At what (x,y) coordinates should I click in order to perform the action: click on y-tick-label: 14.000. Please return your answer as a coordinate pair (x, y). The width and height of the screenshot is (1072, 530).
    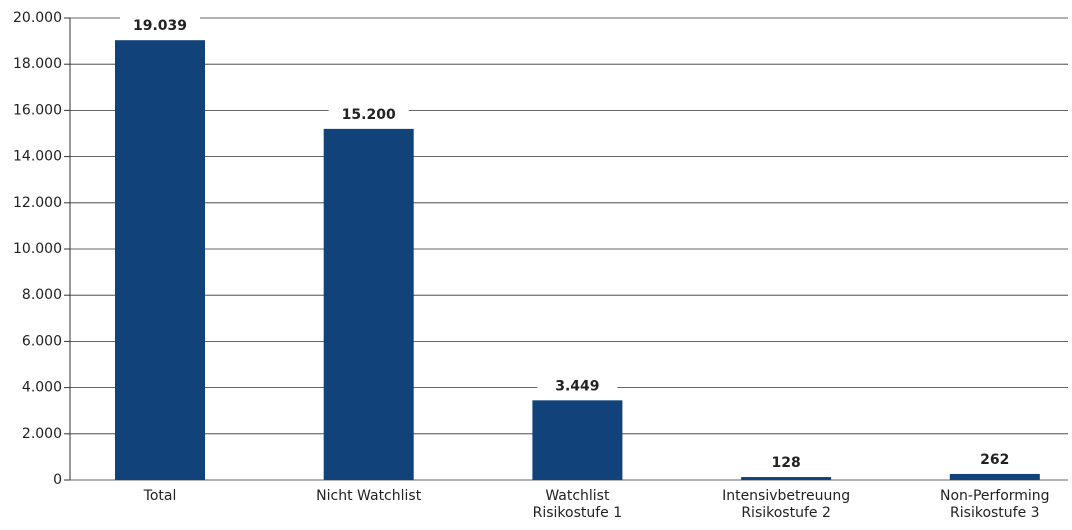
    Looking at the image, I should click on (37, 157).